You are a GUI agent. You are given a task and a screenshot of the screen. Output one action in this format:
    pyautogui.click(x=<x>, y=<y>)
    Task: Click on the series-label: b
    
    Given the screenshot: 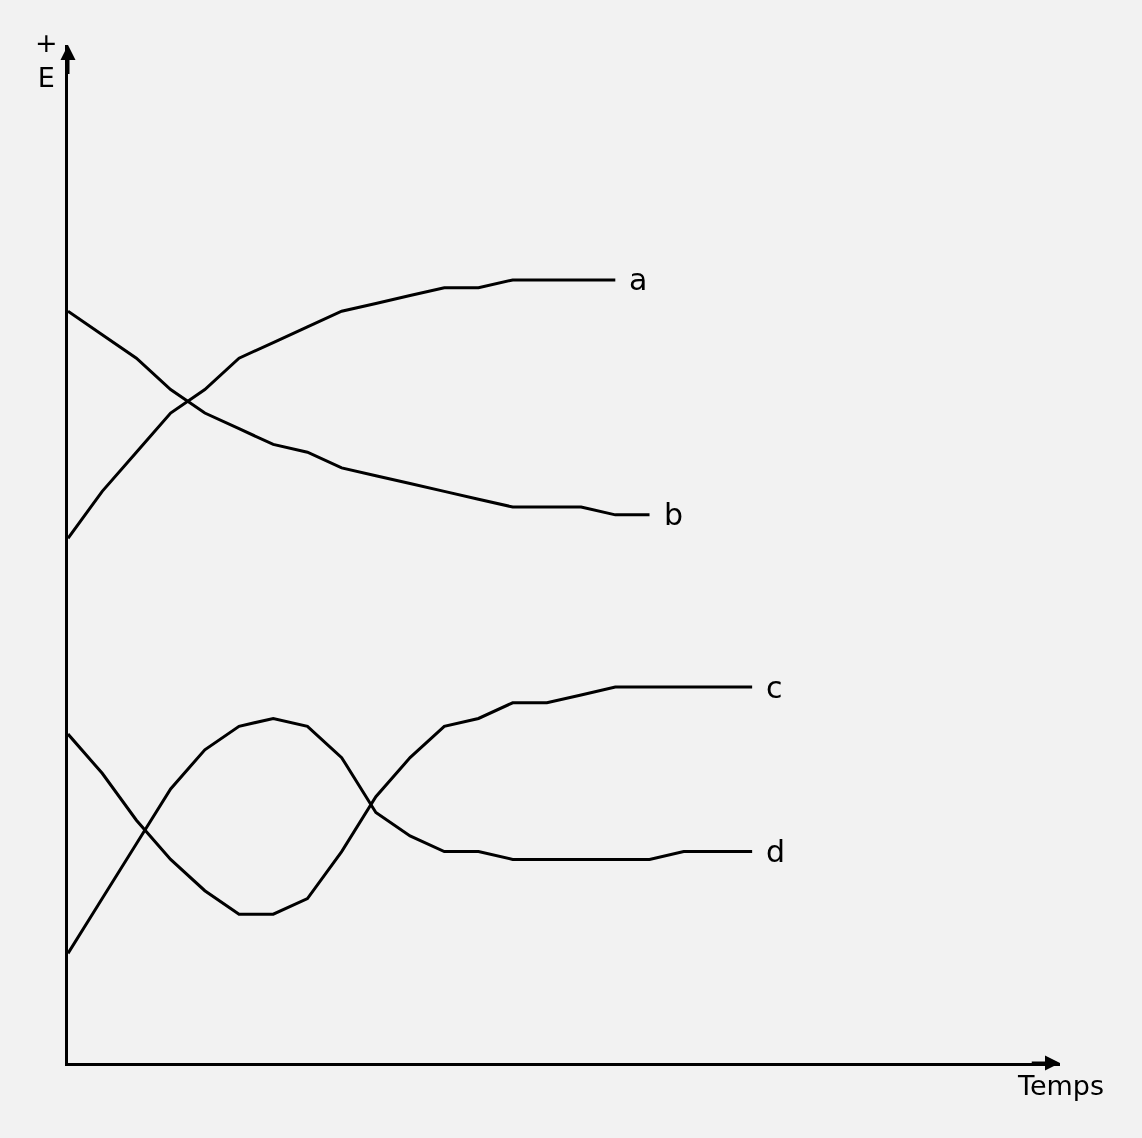 What is the action you would take?
    pyautogui.click(x=674, y=514)
    